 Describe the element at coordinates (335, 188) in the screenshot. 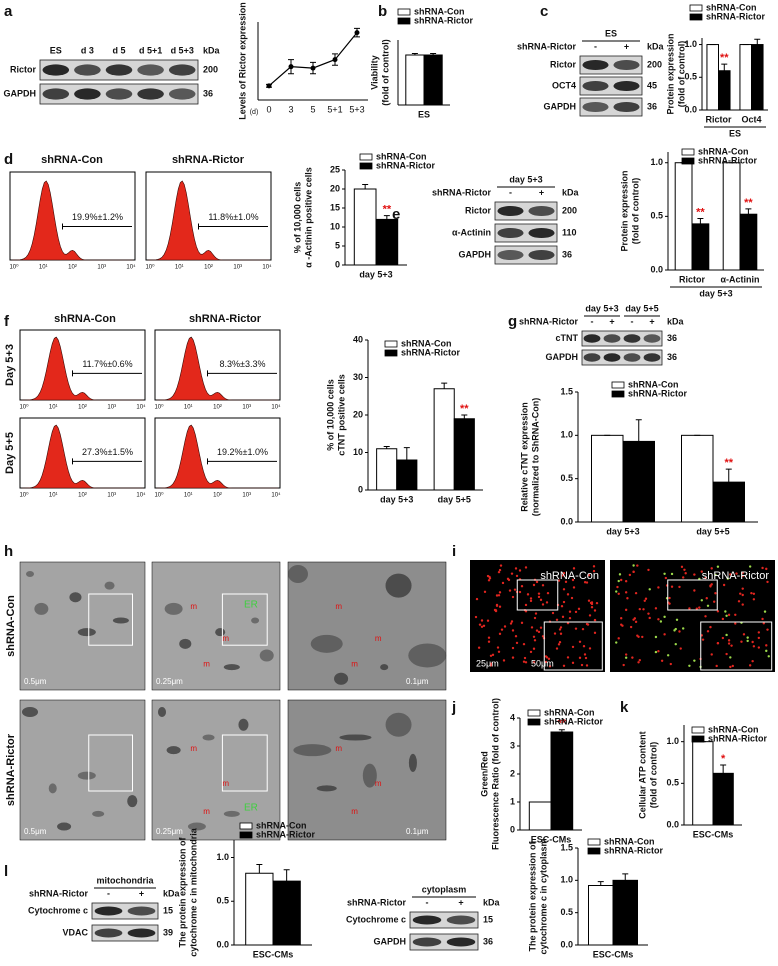

I see `y-tick-label: 20` at that location.